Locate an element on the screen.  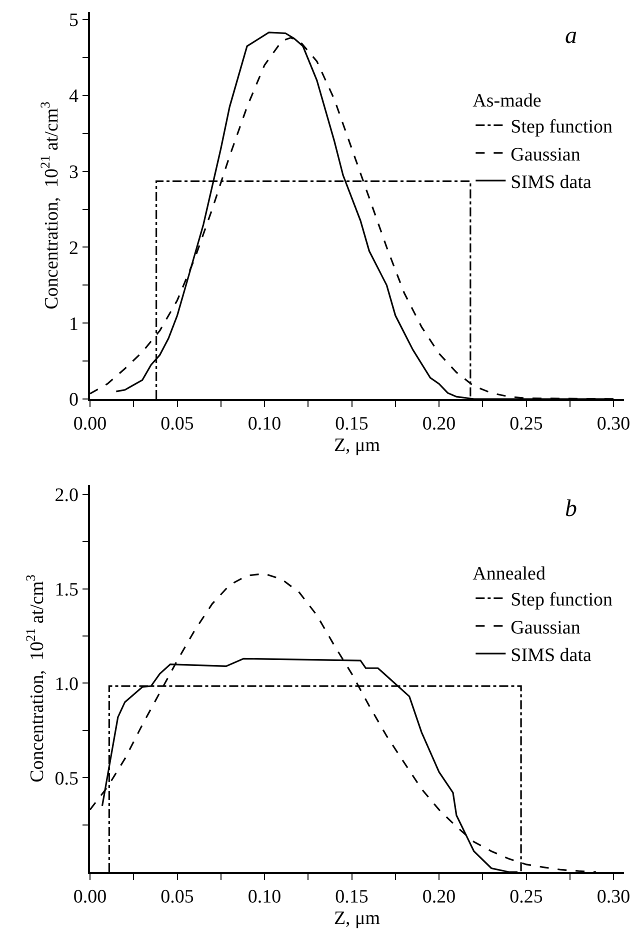
y-tick-label: 2.0 is located at coordinates (66, 495).